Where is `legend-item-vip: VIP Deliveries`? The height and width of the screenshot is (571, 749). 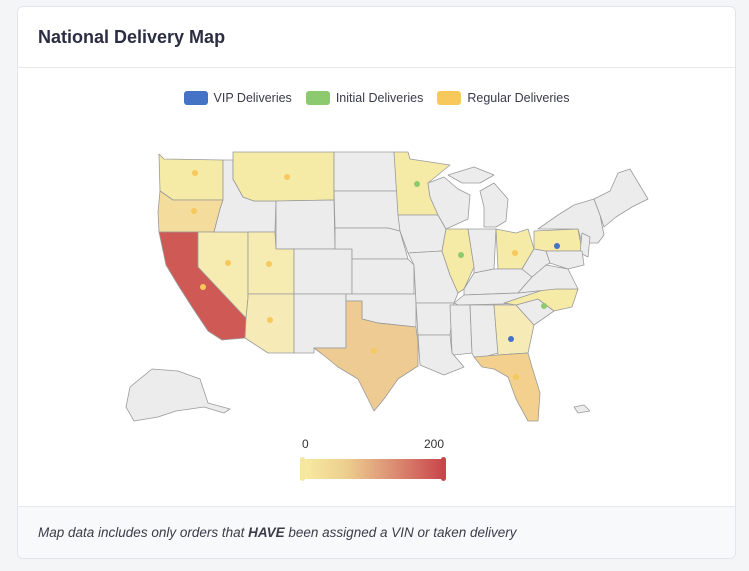 legend-item-vip: VIP Deliveries is located at coordinates (237, 98).